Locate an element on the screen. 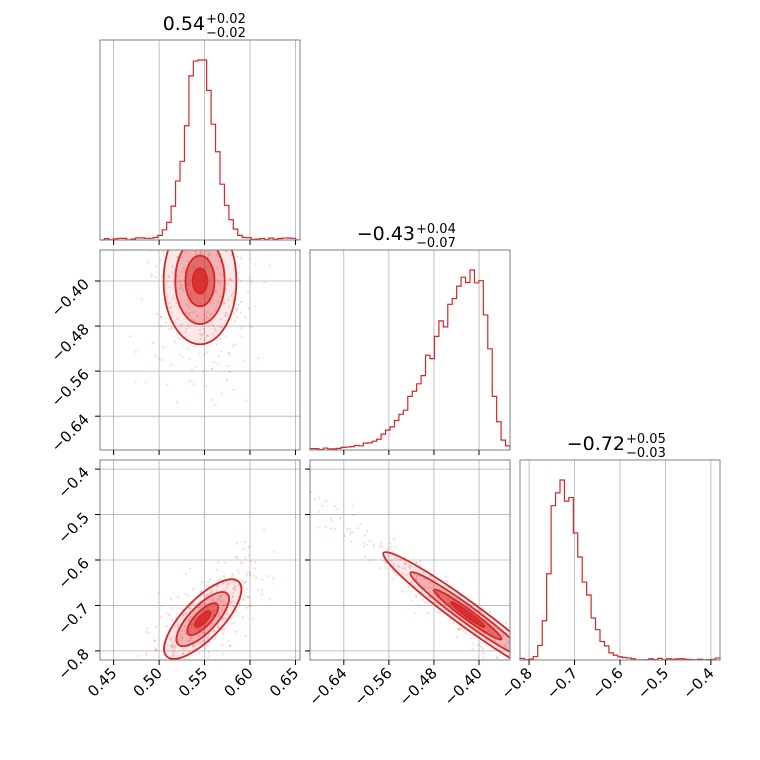  y-tick-label: −0.40 is located at coordinates (70, 297).